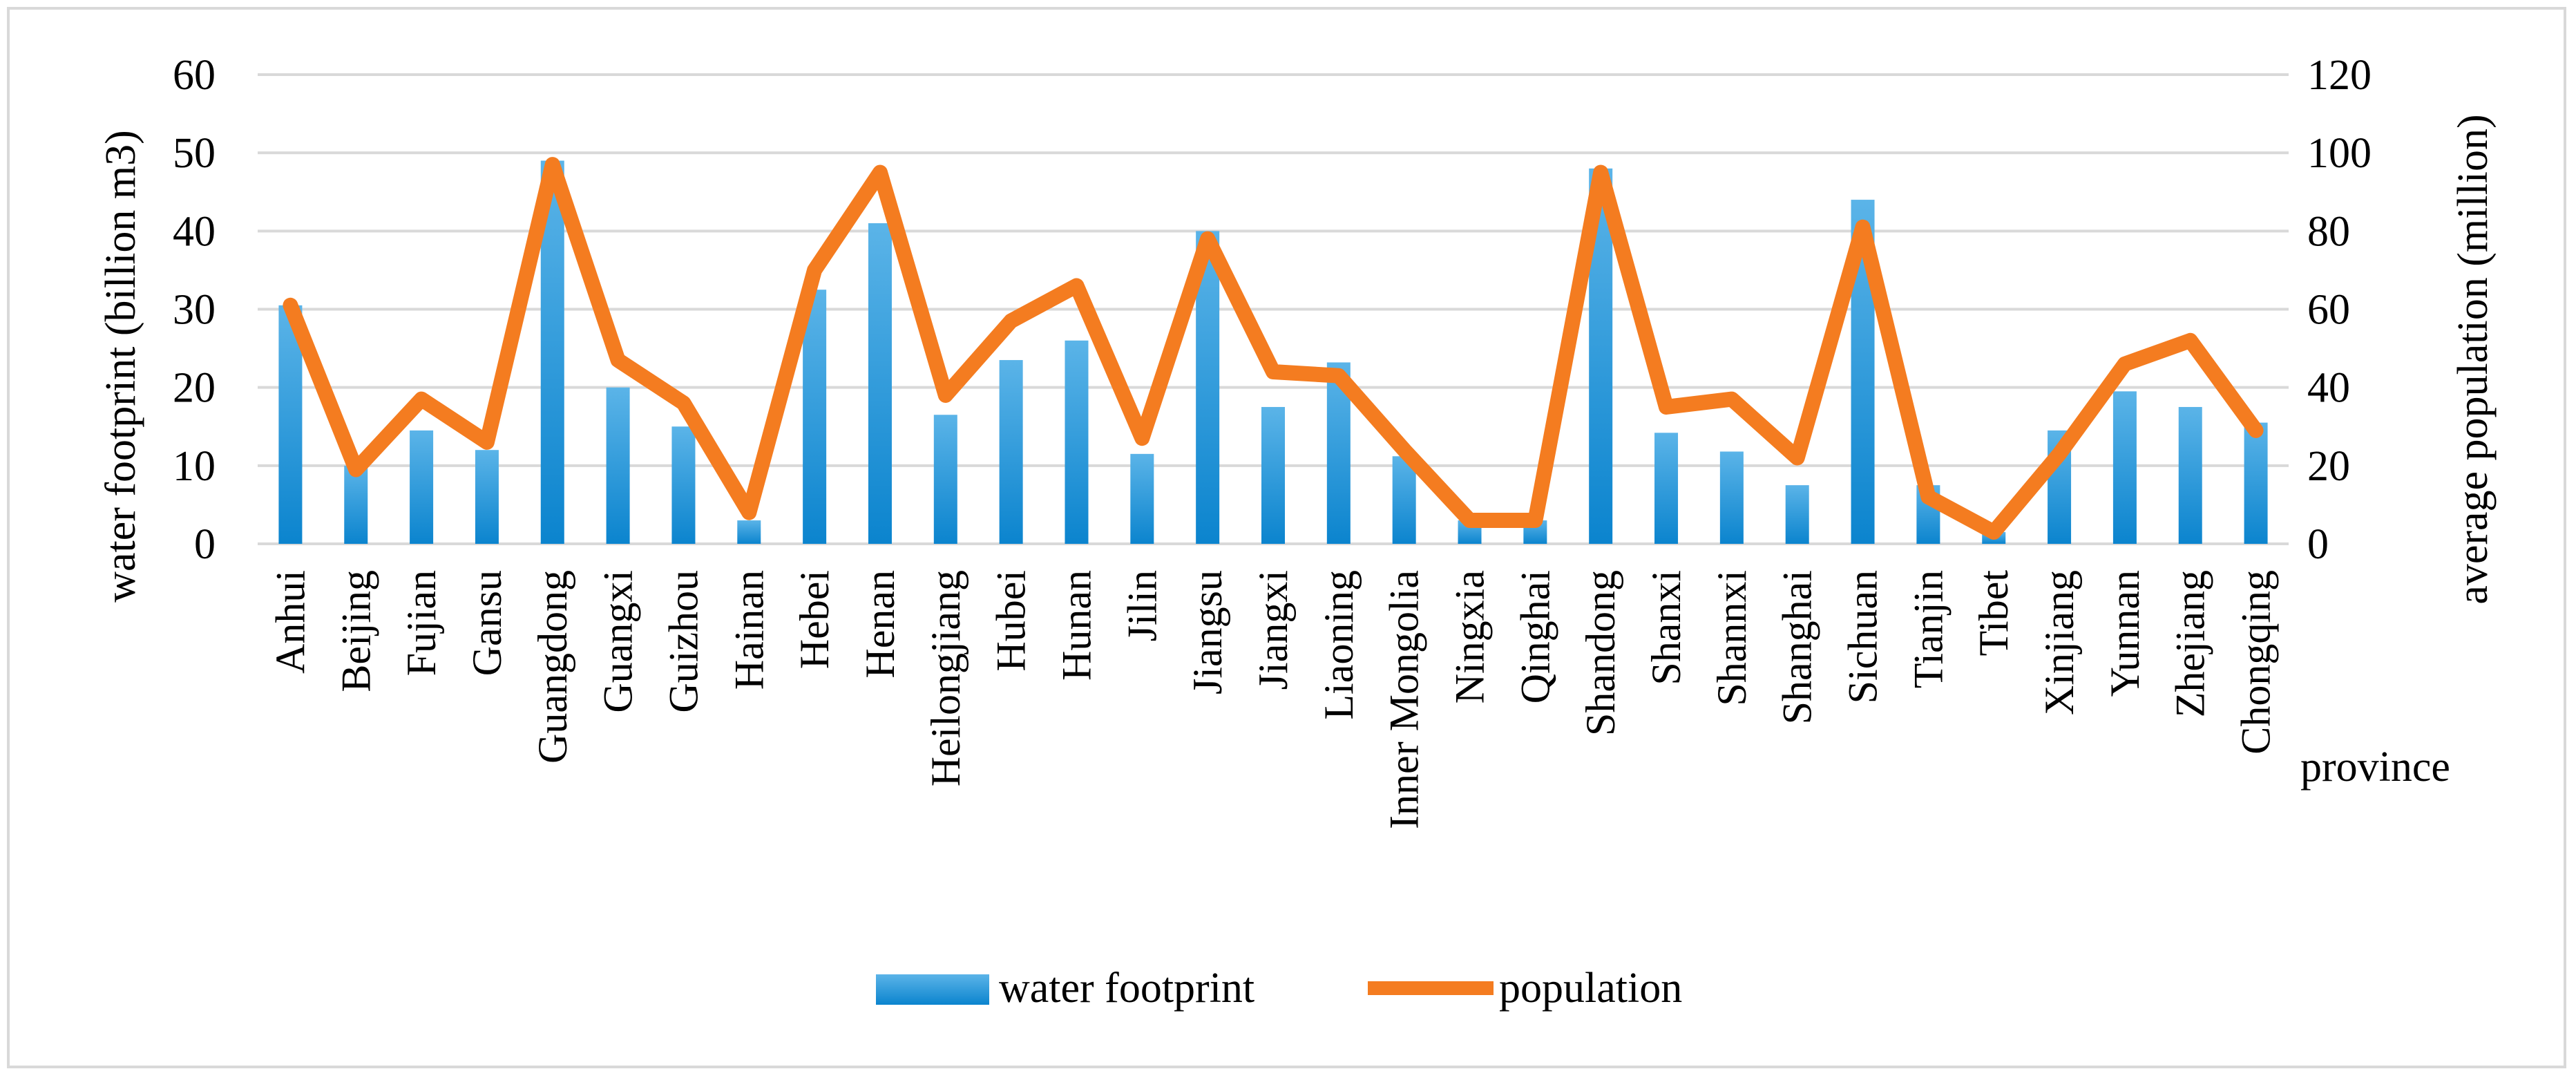 Image resolution: width=2576 pixels, height=1078 pixels. What do you see at coordinates (356, 504) in the screenshot?
I see `bar-beijing` at bounding box center [356, 504].